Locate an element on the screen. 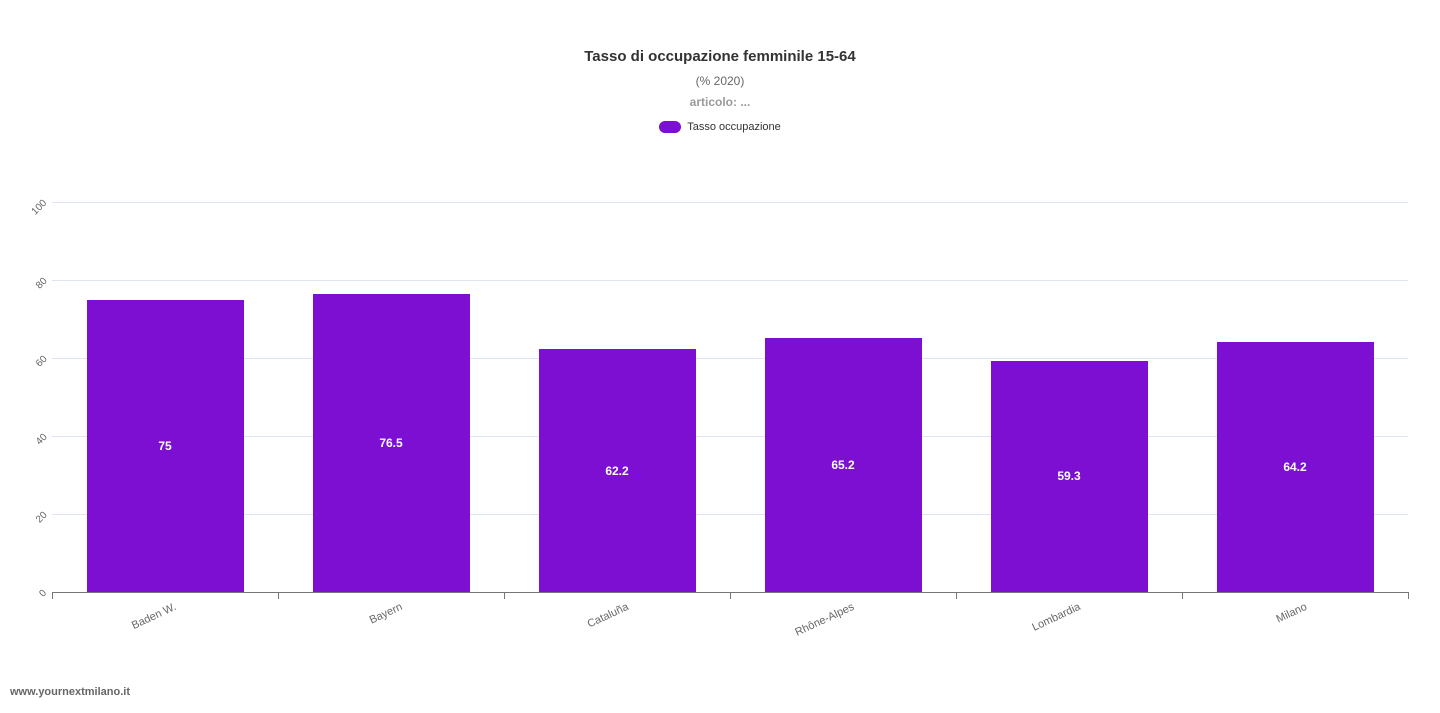 The image size is (1440, 713). bar-value-label: 75 is located at coordinates (165, 445).